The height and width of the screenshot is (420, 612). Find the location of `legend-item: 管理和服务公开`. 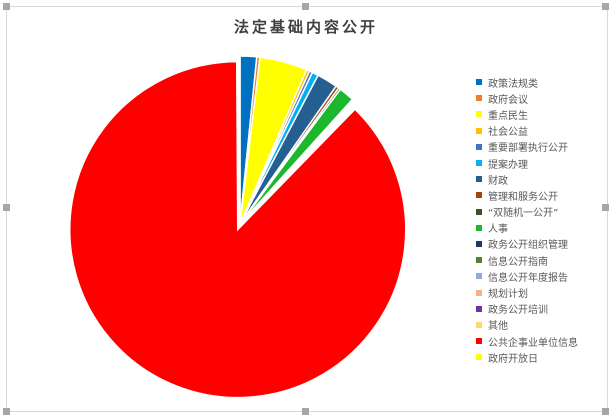

legend-item: 管理和服务公开 is located at coordinates (527, 195).